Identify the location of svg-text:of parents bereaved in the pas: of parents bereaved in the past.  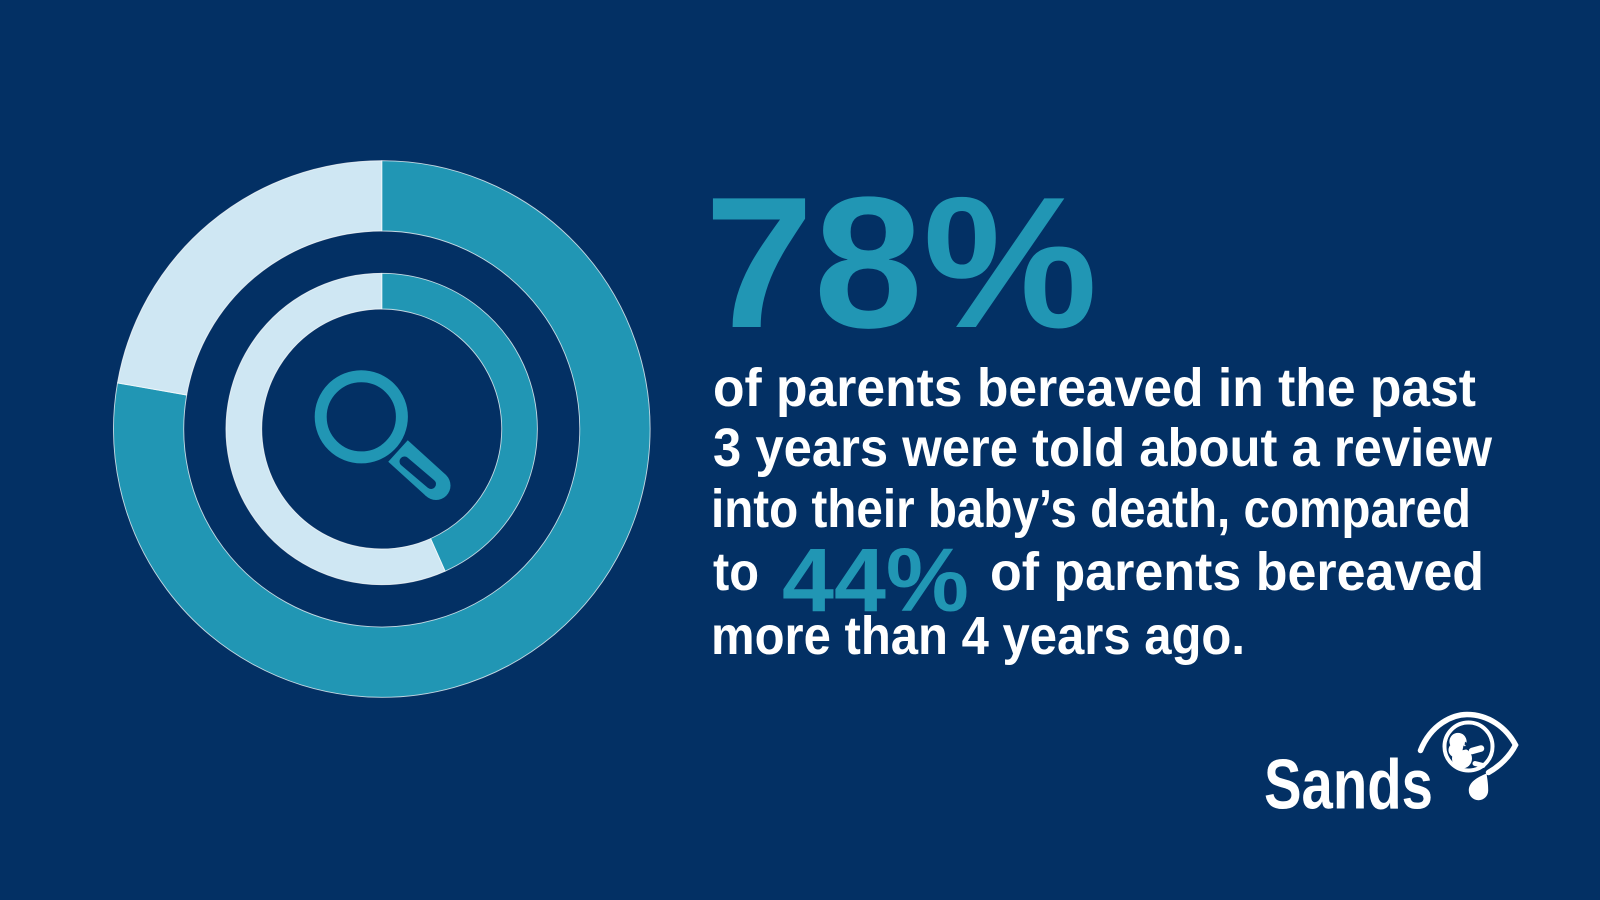
(1094, 388).